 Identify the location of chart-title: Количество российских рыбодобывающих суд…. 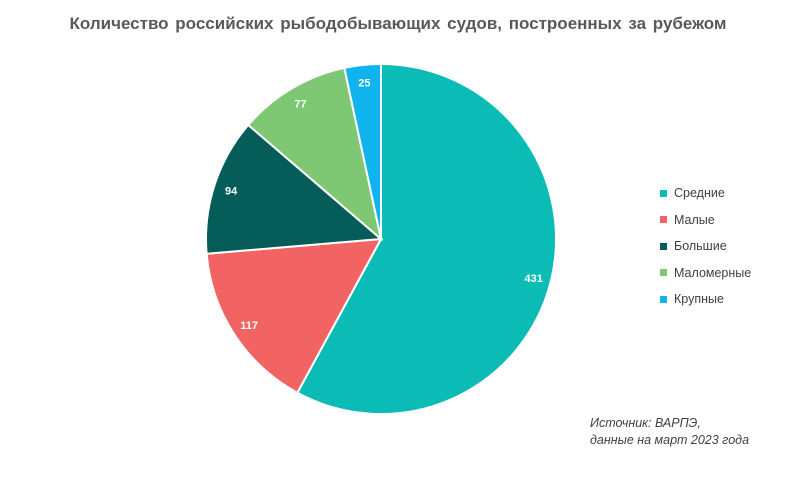
(398, 23).